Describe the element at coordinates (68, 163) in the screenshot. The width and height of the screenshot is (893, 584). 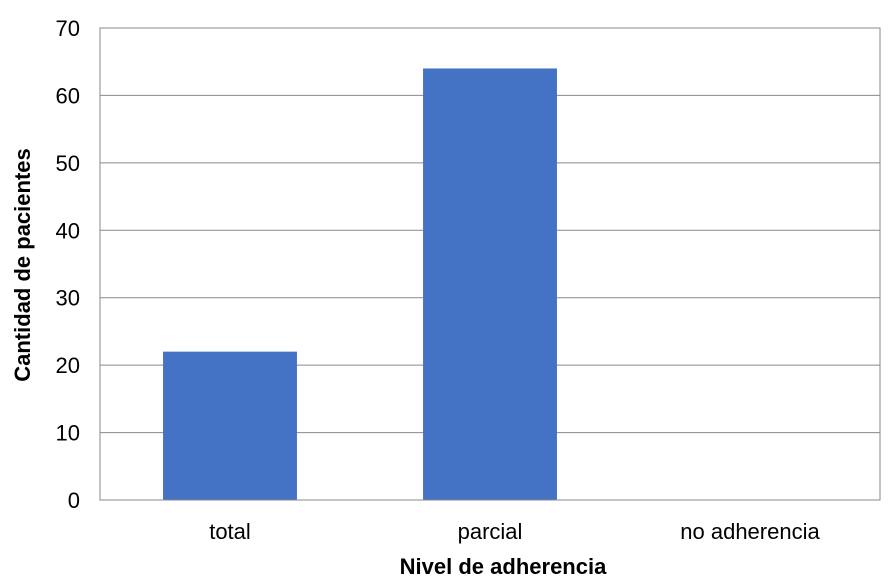
I see `y-tick-label: 50` at that location.